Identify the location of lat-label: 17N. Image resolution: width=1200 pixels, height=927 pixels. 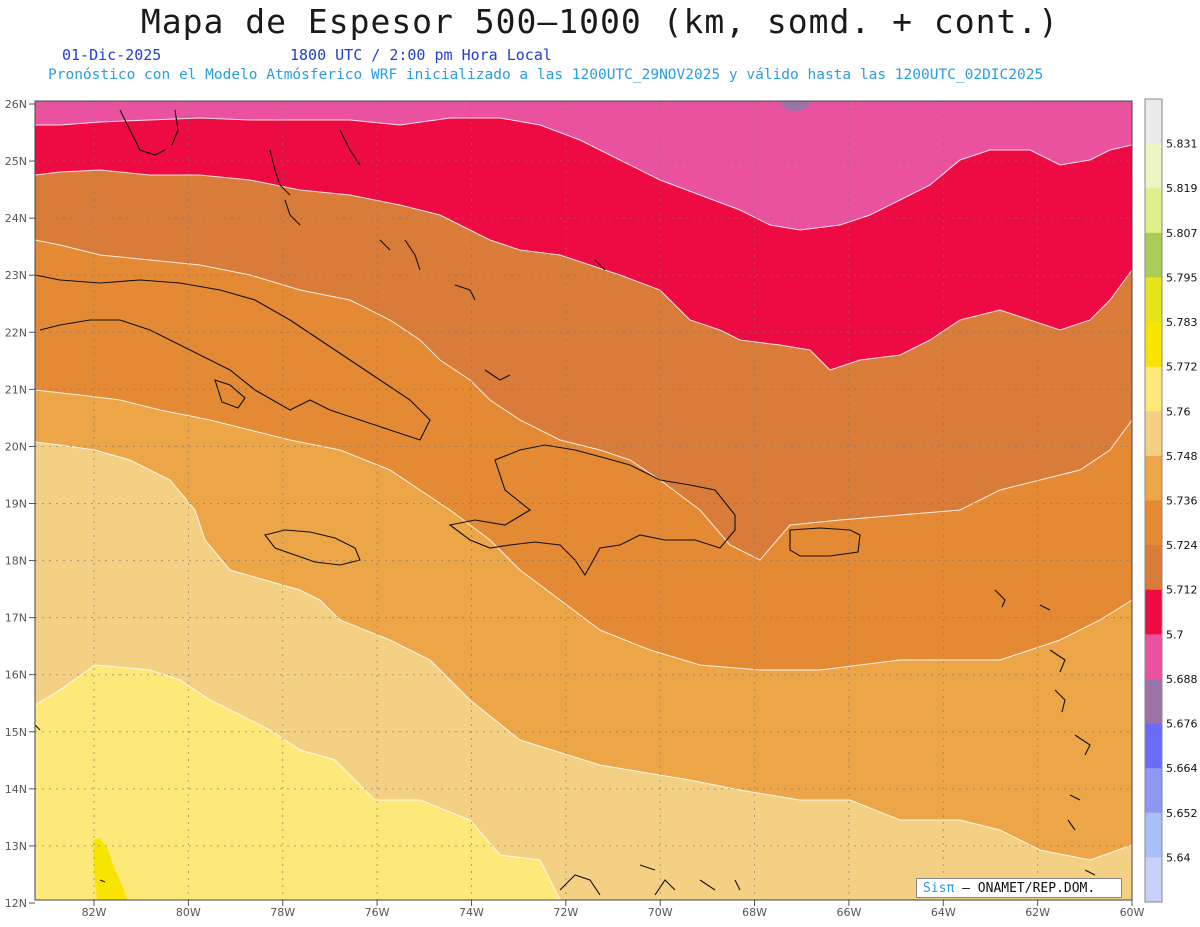
(16, 618).